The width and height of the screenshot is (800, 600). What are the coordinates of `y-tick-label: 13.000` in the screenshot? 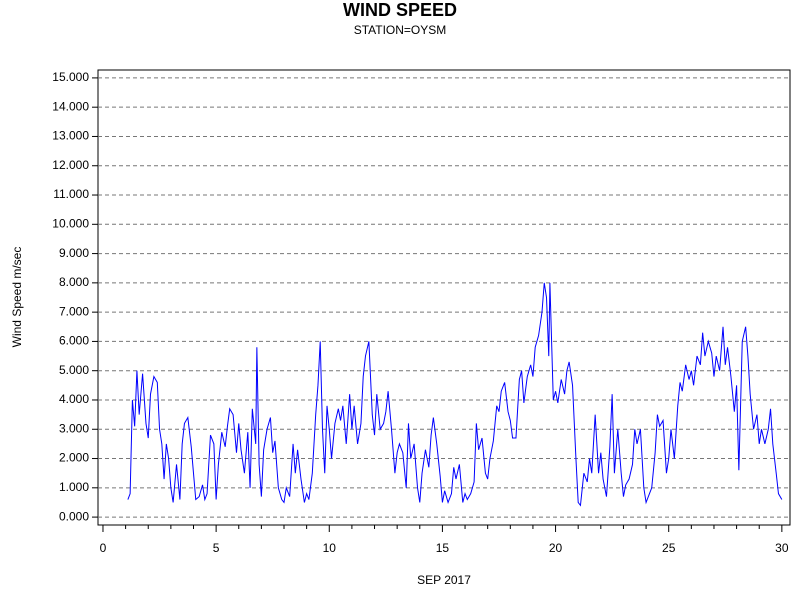 It's located at (70, 136).